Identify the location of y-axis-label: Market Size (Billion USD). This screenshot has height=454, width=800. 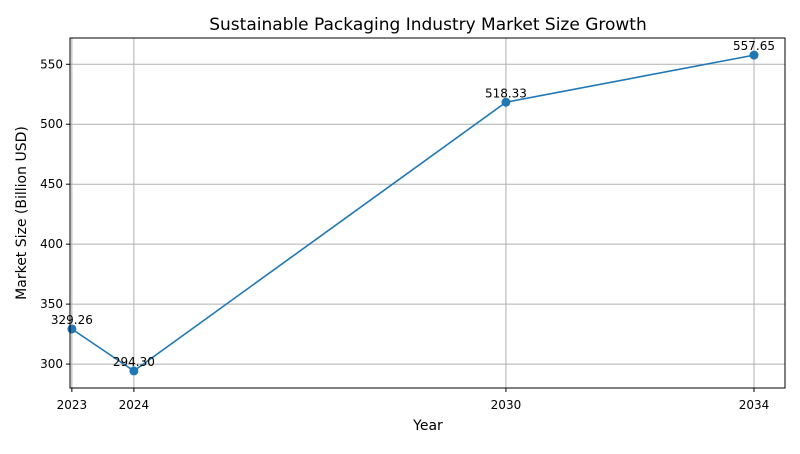
(22, 213).